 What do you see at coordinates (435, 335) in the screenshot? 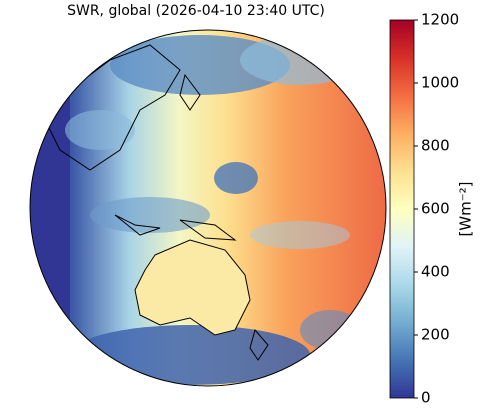
I see `colorbar-tick-label: 200` at bounding box center [435, 335].